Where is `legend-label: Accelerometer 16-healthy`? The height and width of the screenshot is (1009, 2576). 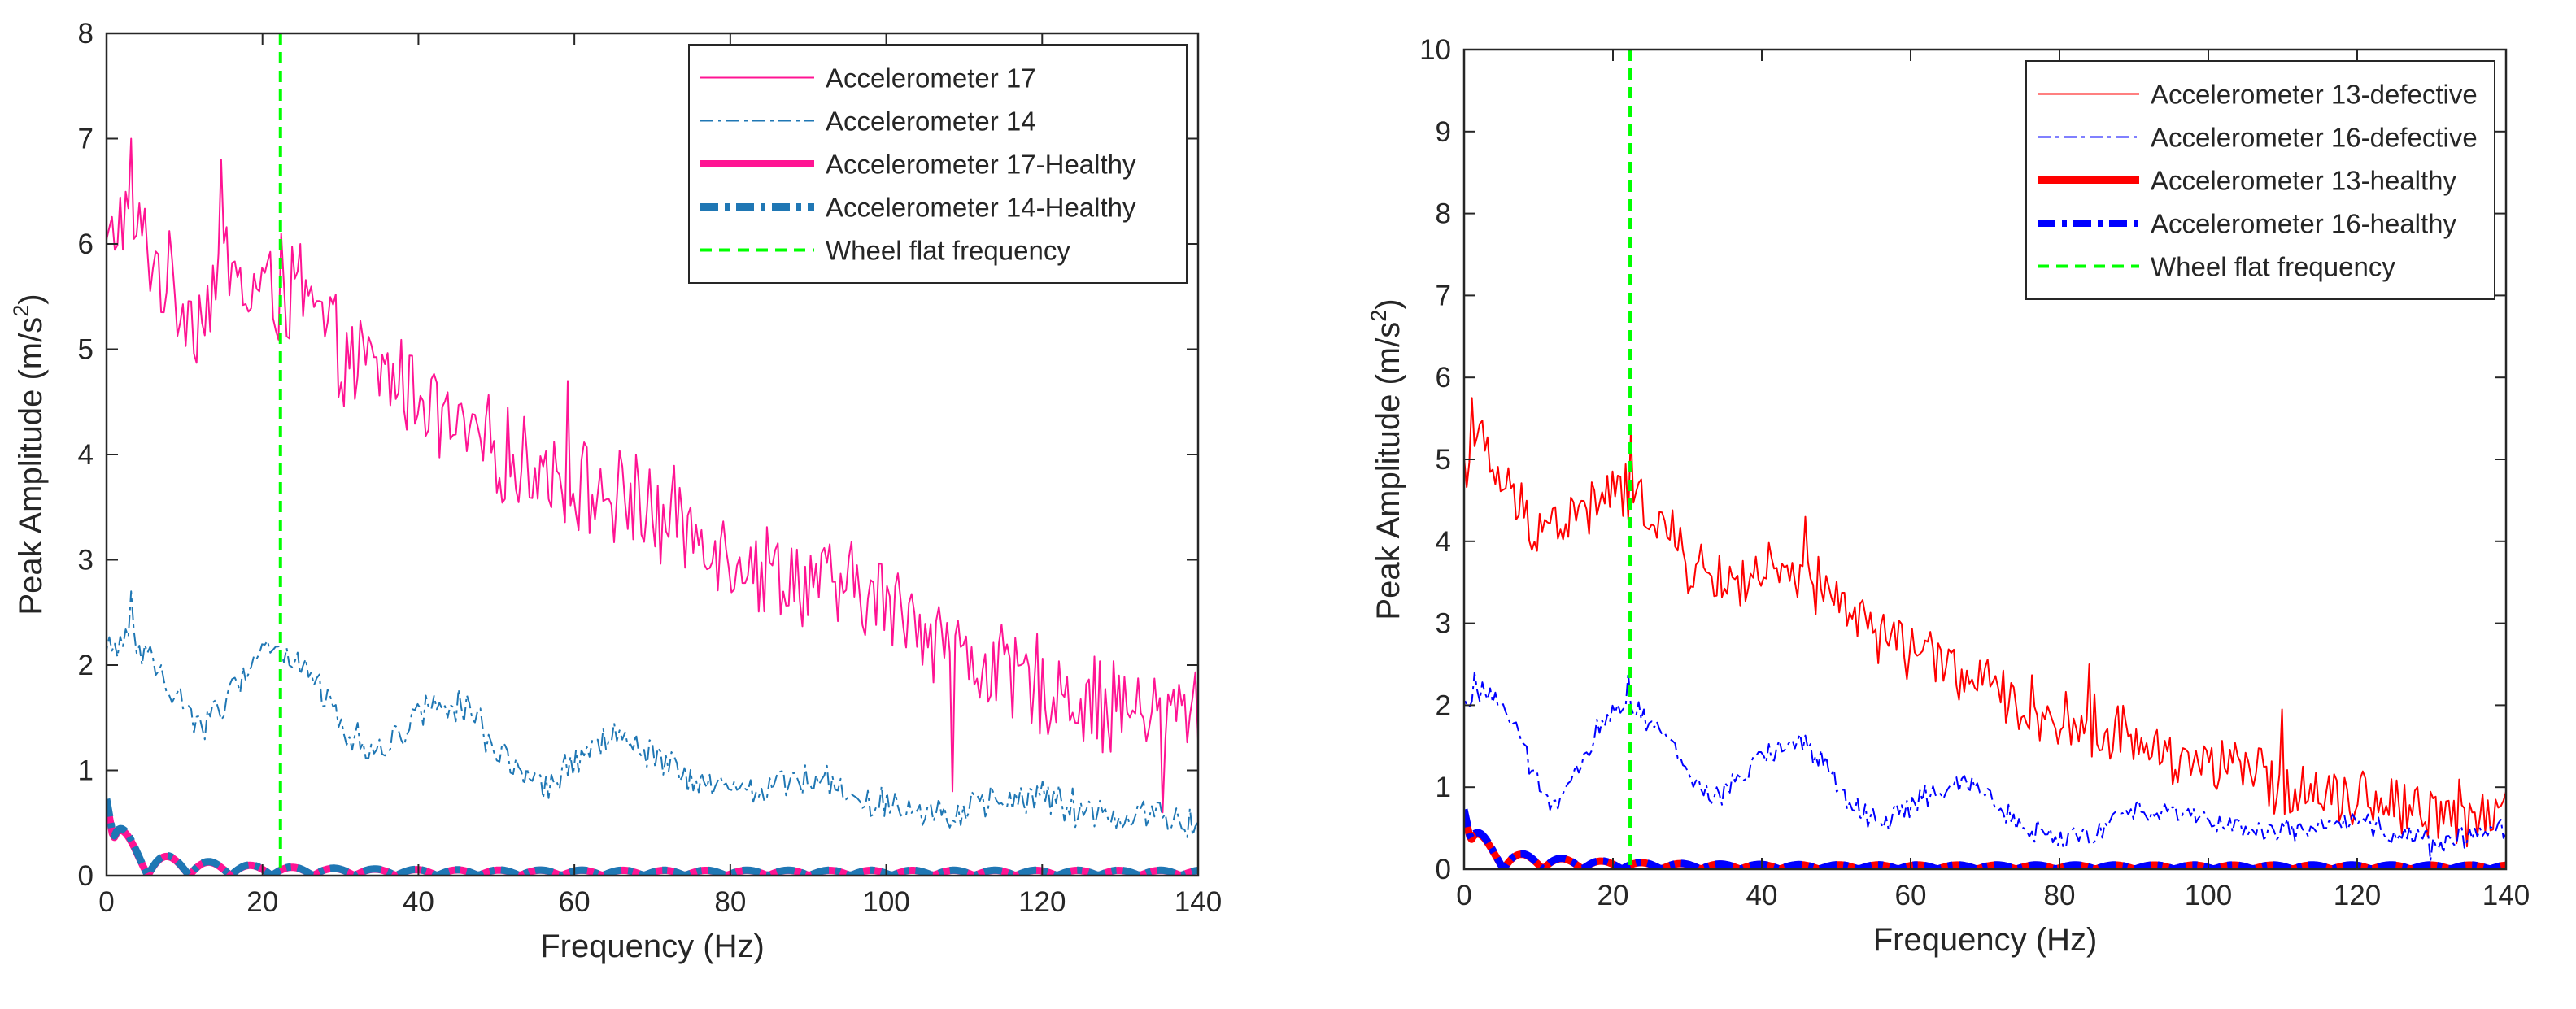 legend-label: Accelerometer 16-healthy is located at coordinates (2304, 224).